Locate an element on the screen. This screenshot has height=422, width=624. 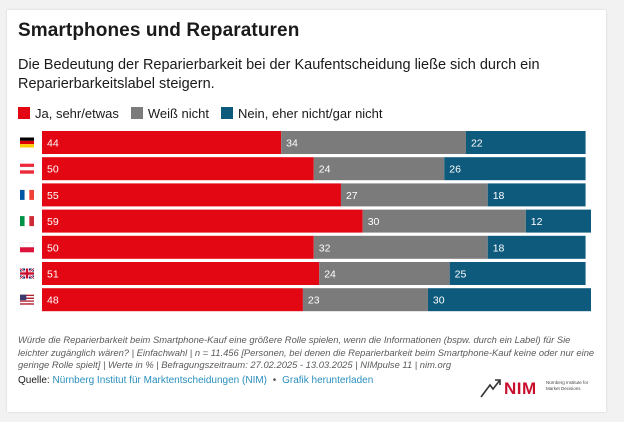
bar-row: 50 24 26 is located at coordinates (302, 169).